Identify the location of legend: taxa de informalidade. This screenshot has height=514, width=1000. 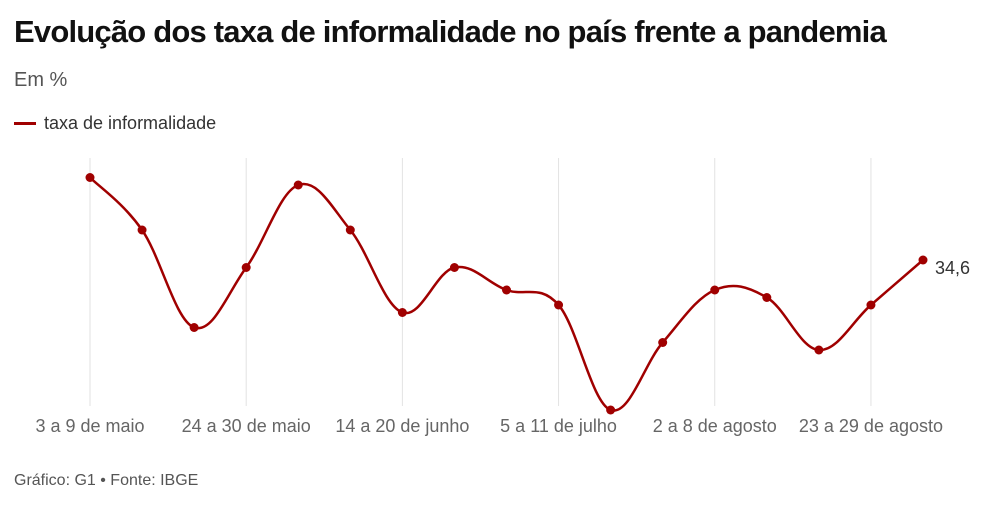
(115, 123).